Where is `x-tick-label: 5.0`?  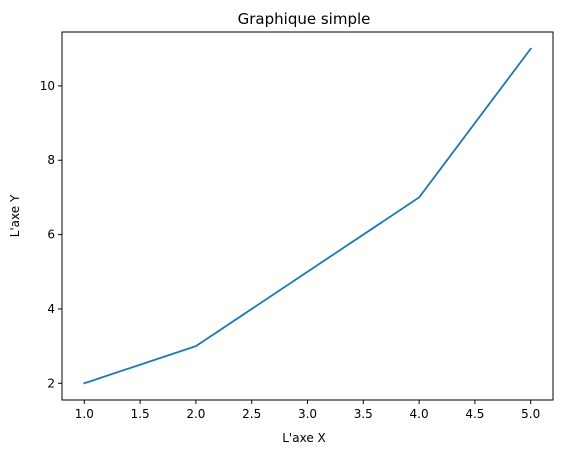 x-tick-label: 5.0 is located at coordinates (530, 414).